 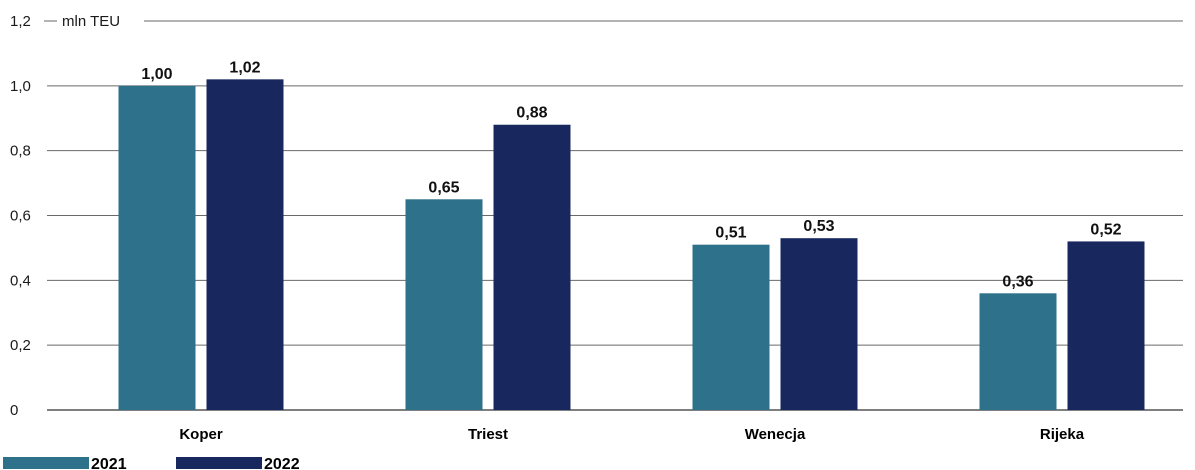 I want to click on bar-2022-rijeka, so click(x=1106, y=325).